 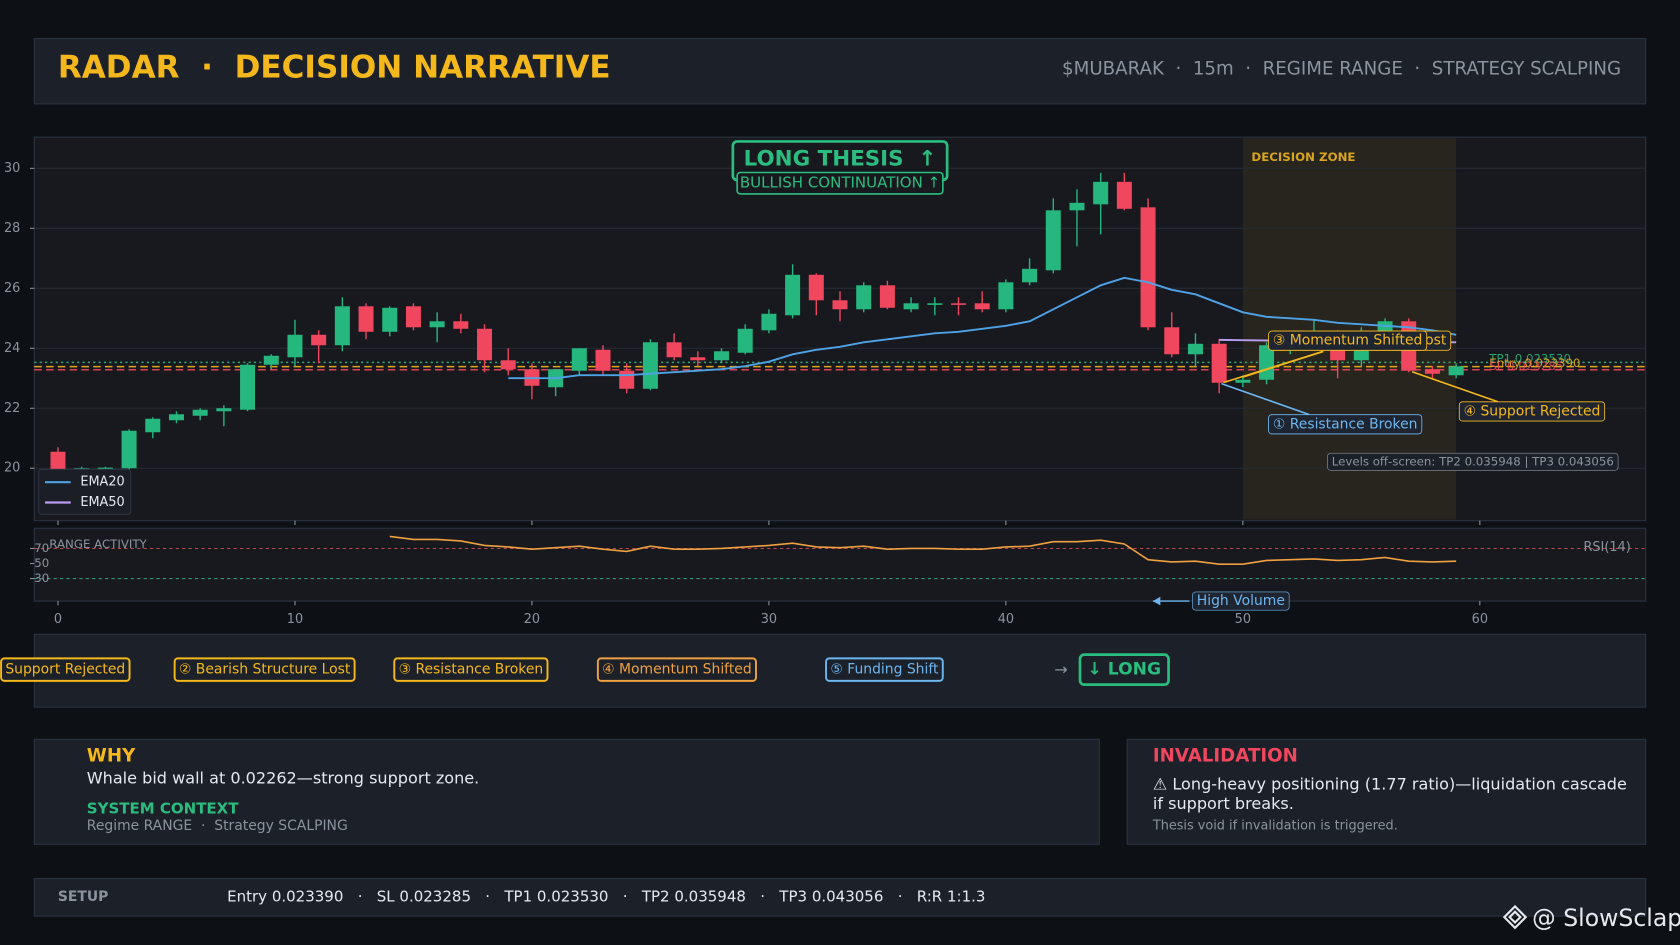 I want to click on chain-item: ③ Resistance Broken, so click(x=471, y=670).